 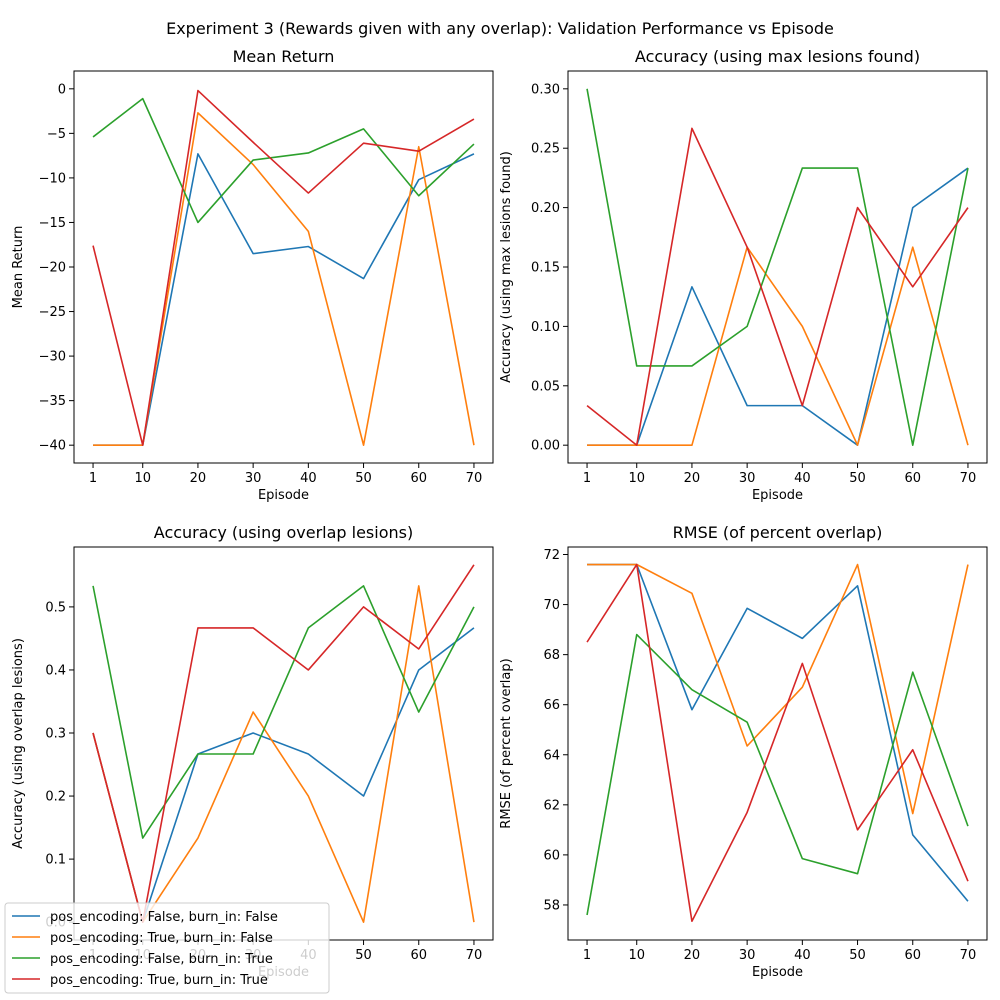 What do you see at coordinates (18, 743) in the screenshot?
I see `y-axis-label: Accuracy (using overlap lesions)` at bounding box center [18, 743].